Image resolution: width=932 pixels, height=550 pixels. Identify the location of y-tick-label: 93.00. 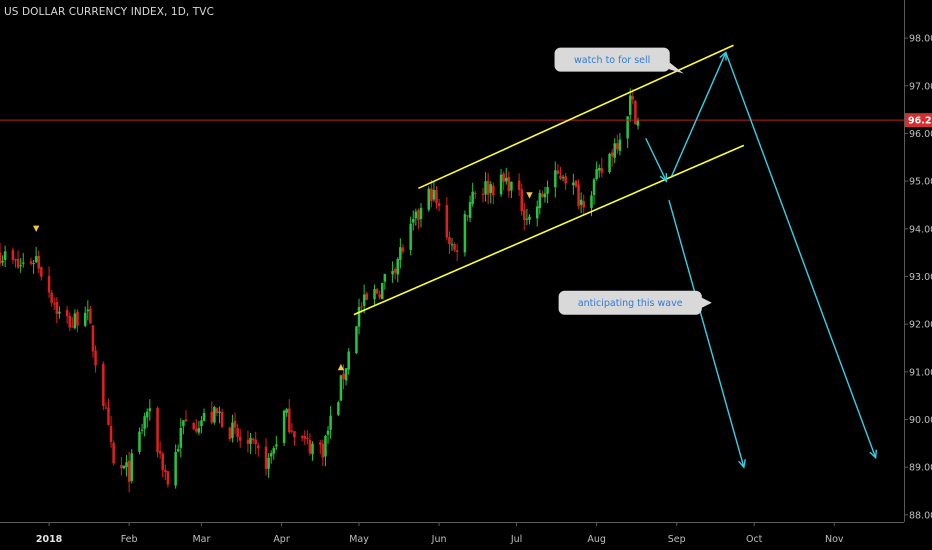
(920, 277).